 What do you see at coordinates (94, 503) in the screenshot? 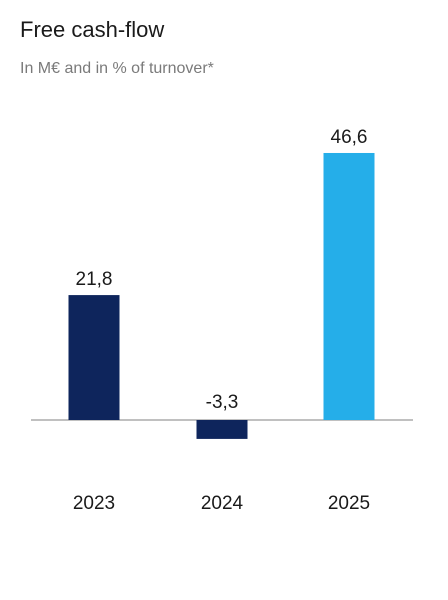
I see `category-label-2023: 2023` at bounding box center [94, 503].